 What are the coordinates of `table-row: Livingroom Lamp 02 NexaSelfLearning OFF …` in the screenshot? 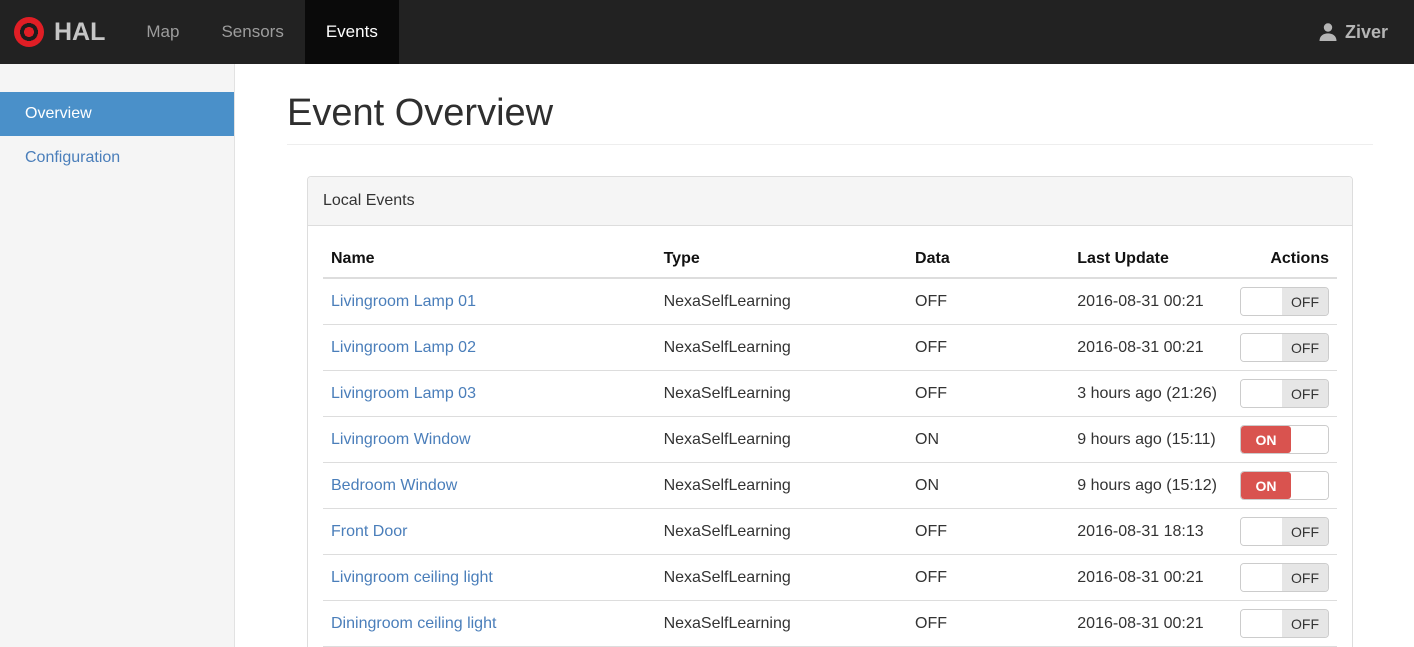 It's located at (830, 347).